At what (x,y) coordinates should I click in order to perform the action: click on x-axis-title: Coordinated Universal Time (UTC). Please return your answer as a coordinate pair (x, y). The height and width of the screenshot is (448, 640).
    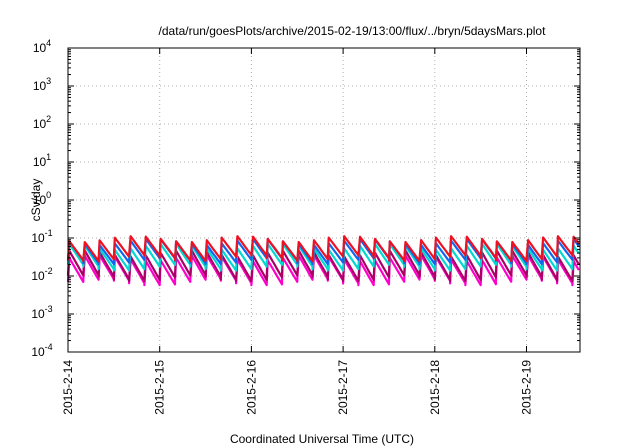
    Looking at the image, I should click on (322, 439).